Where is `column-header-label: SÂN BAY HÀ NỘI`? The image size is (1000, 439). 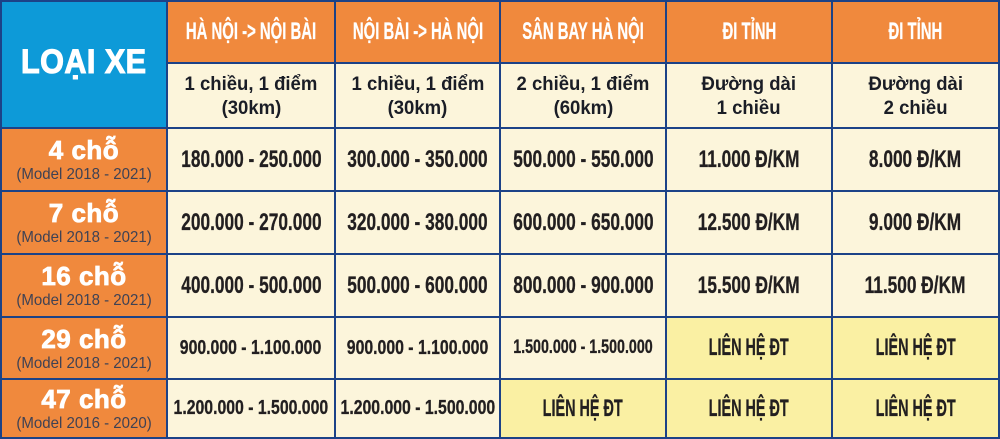 column-header-label: SÂN BAY HÀ NỘI is located at coordinates (583, 31).